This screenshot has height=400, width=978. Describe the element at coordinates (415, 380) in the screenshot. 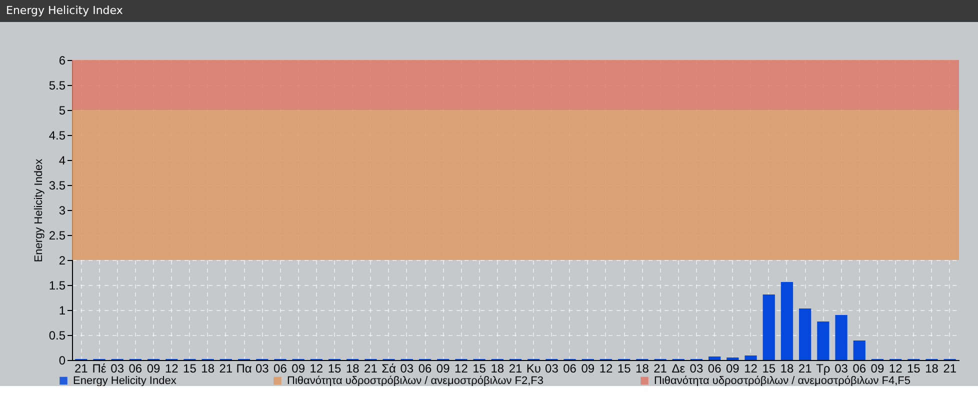

I see `legend-label: Πιθανότητα υδροστρόβιλων / ανεμοστρόβιλων F2,F3` at that location.